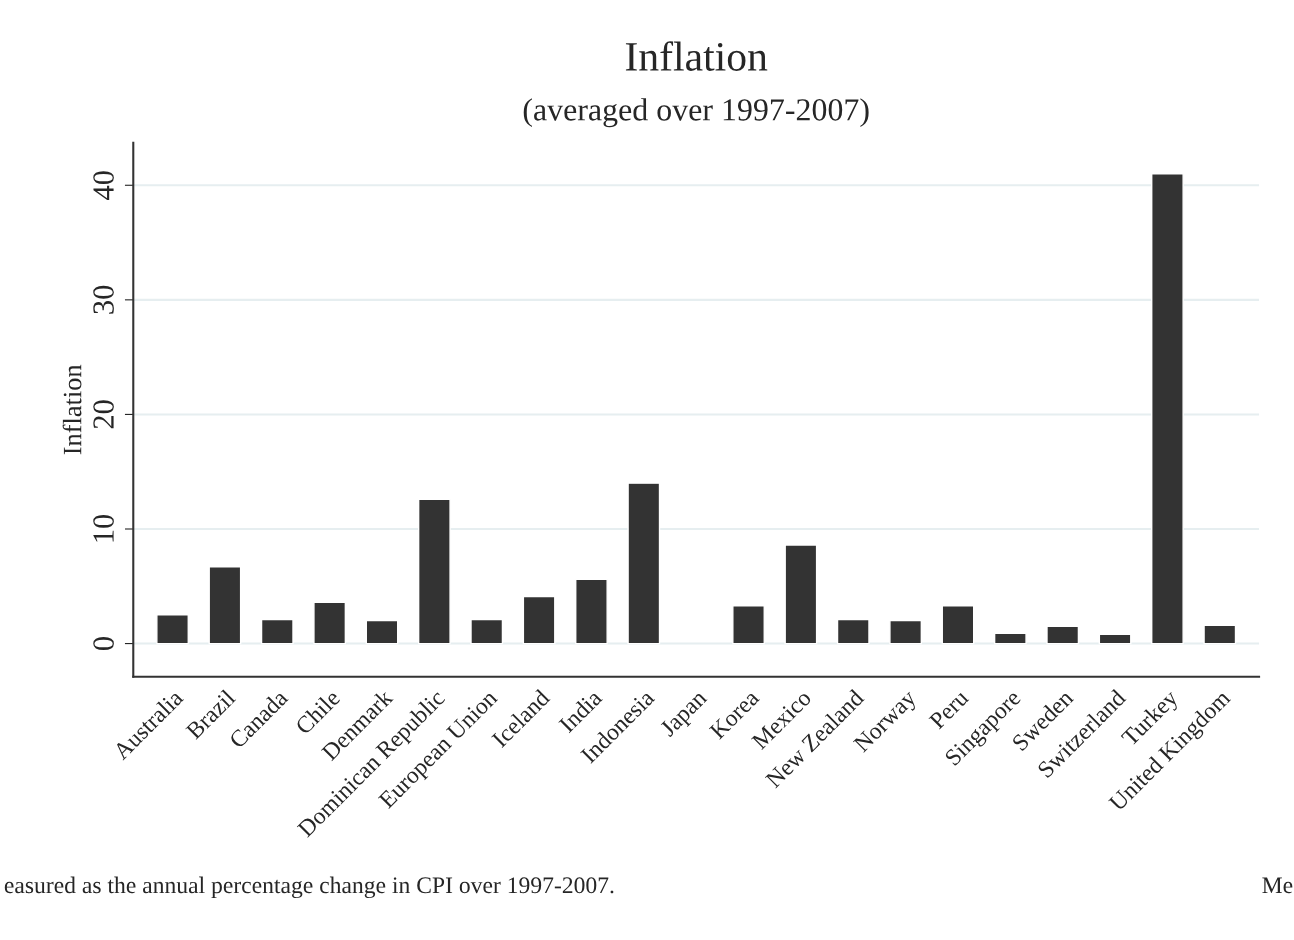 The height and width of the screenshot is (940, 1294). Describe the element at coordinates (103, 644) in the screenshot. I see `y-tick-label: 0` at that location.